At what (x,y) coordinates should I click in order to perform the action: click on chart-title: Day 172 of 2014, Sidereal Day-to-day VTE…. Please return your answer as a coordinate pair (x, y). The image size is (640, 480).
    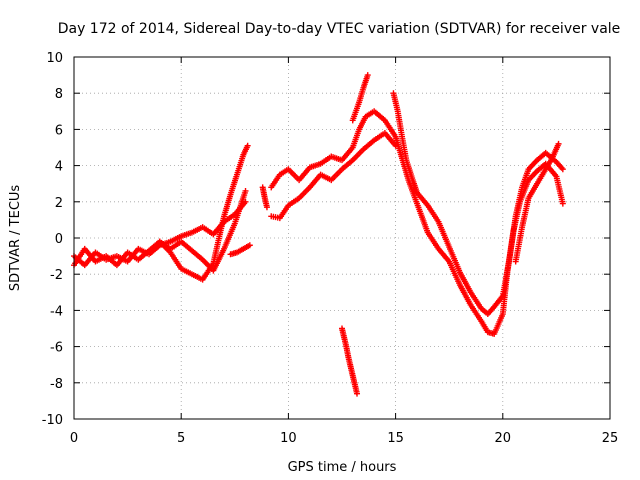
    Looking at the image, I should click on (339, 29).